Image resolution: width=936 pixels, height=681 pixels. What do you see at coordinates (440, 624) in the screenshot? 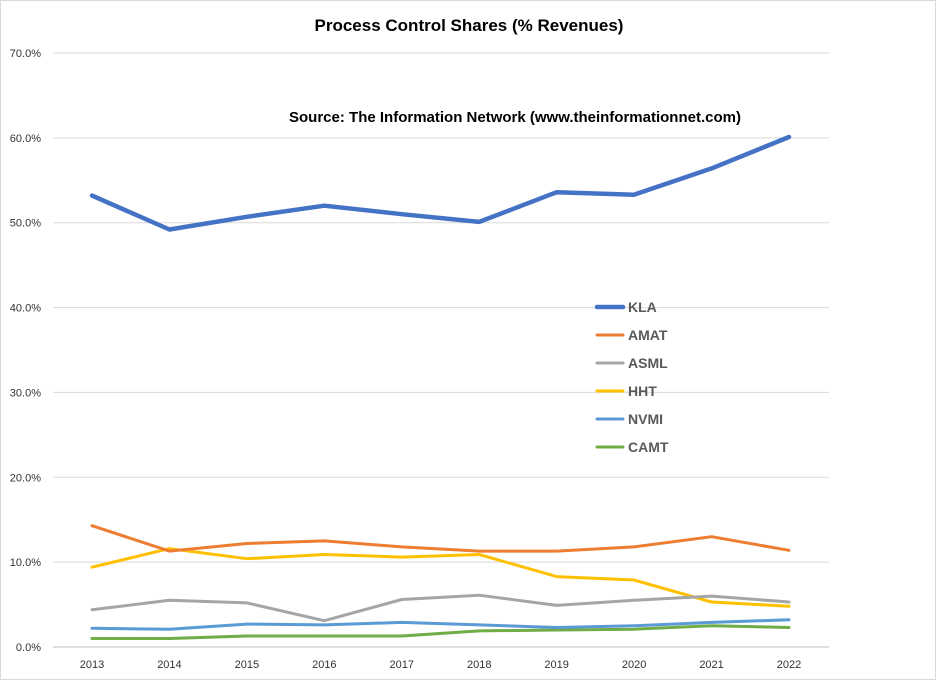
I see `series-line-nvmi` at bounding box center [440, 624].